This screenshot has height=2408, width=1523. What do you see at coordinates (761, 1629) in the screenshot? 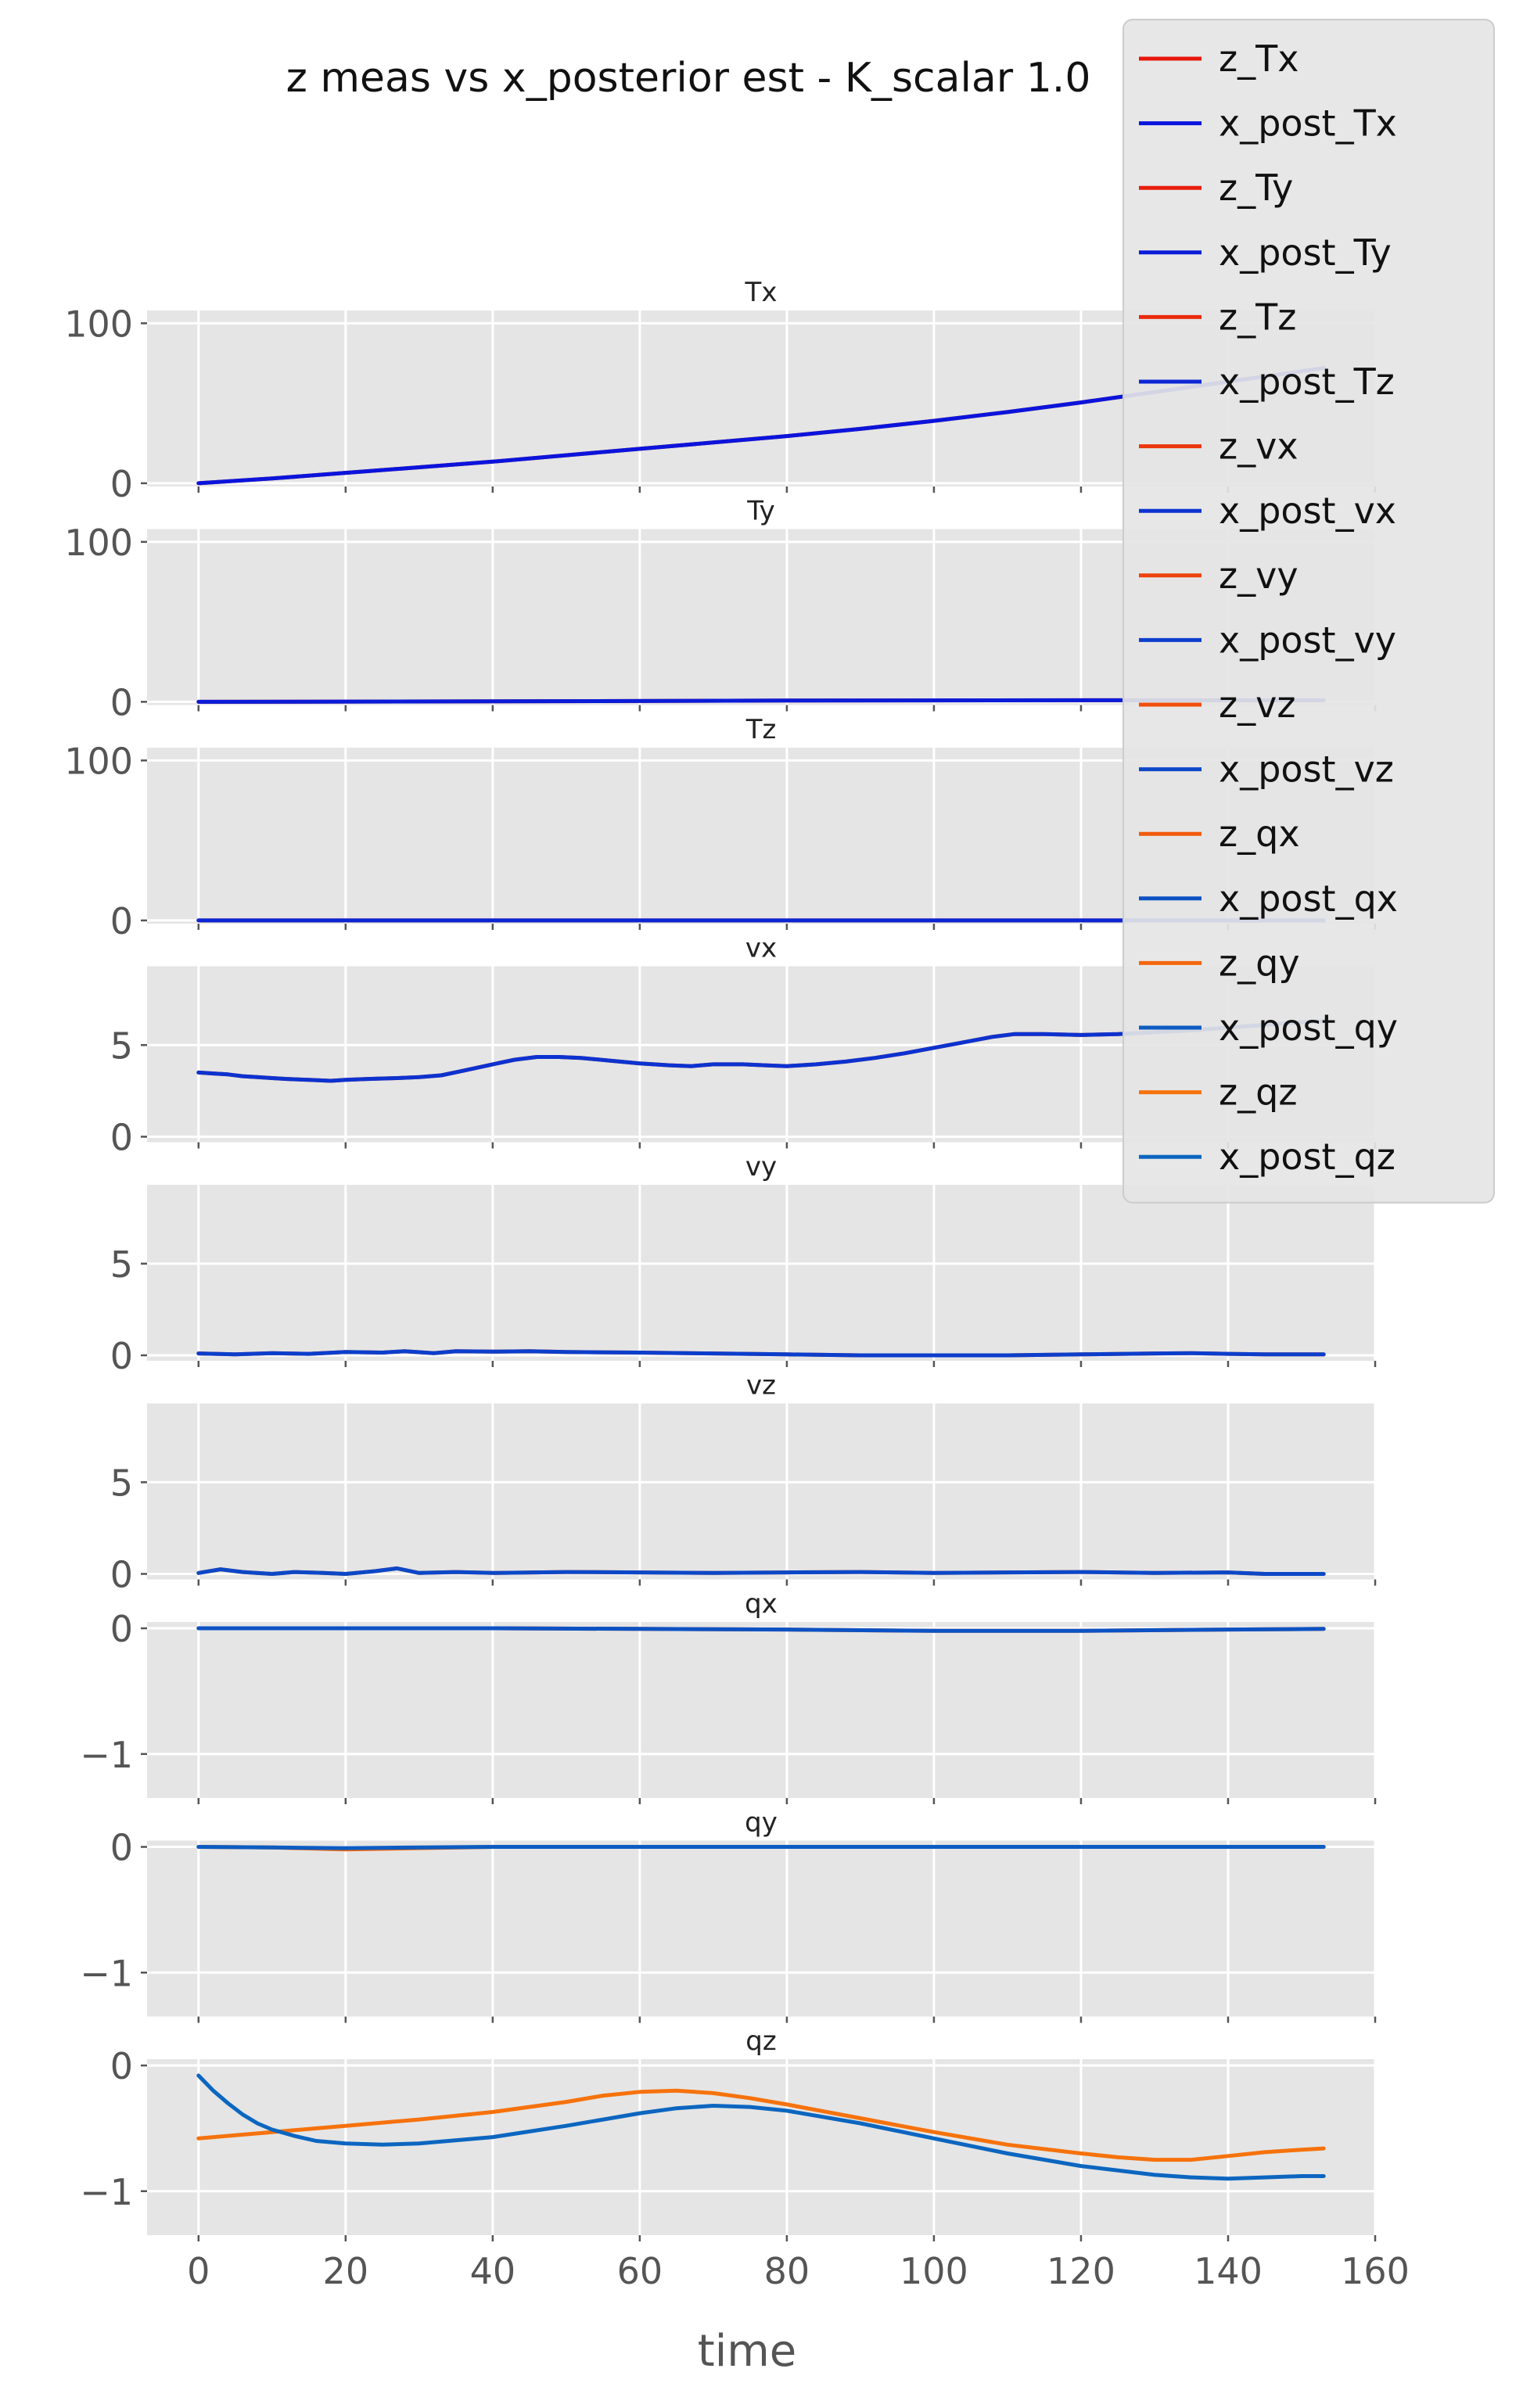
I see `series-line-x_post_qx` at bounding box center [761, 1629].